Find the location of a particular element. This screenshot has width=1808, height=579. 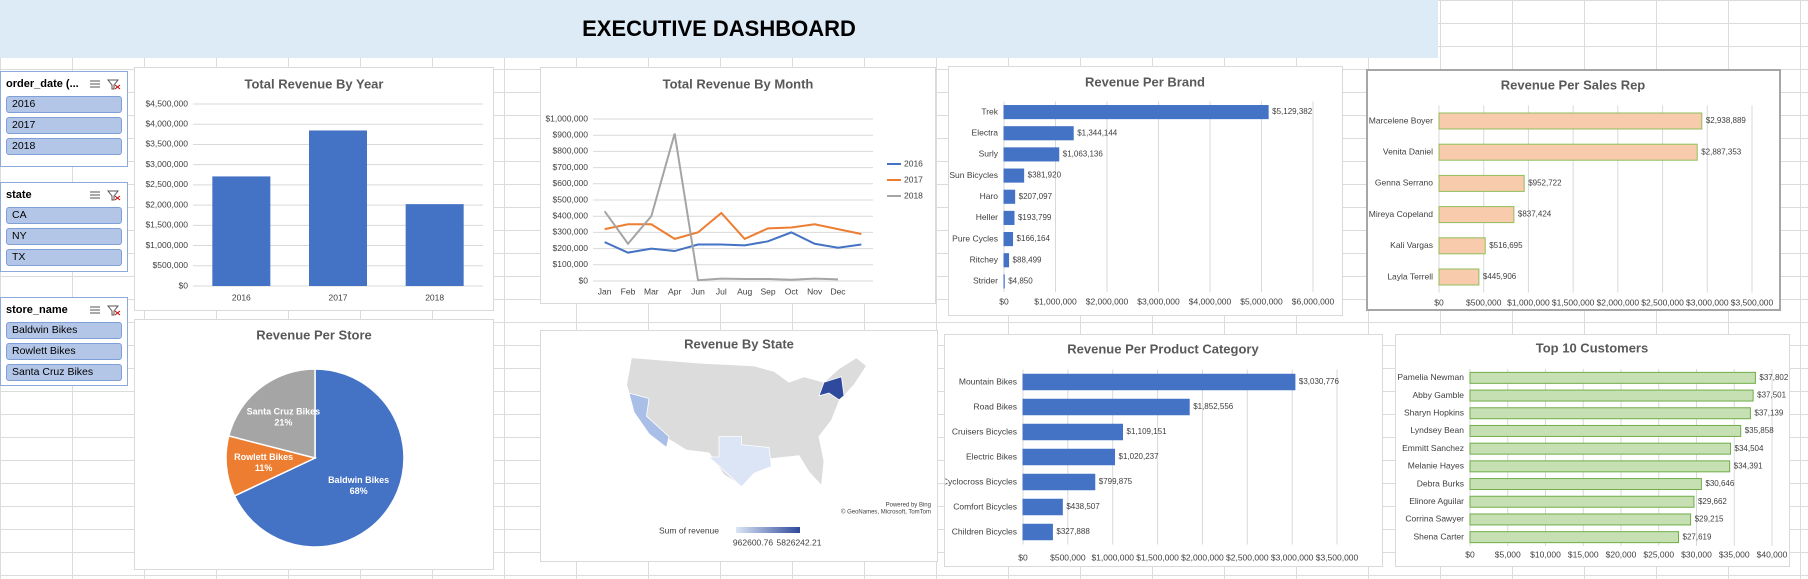

y-tick-label: $1,000,000 is located at coordinates (166, 245).